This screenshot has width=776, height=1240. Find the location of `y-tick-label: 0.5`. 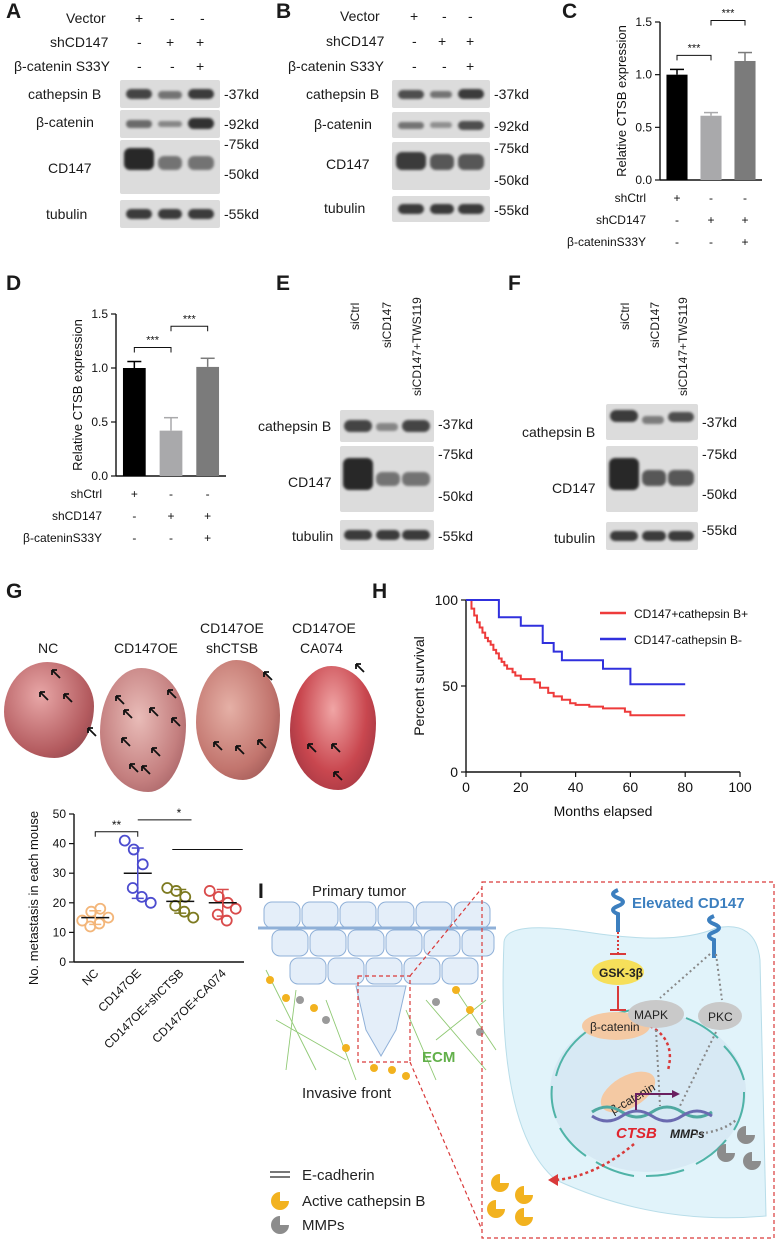

y-tick-label: 0.5 is located at coordinates (643, 127).